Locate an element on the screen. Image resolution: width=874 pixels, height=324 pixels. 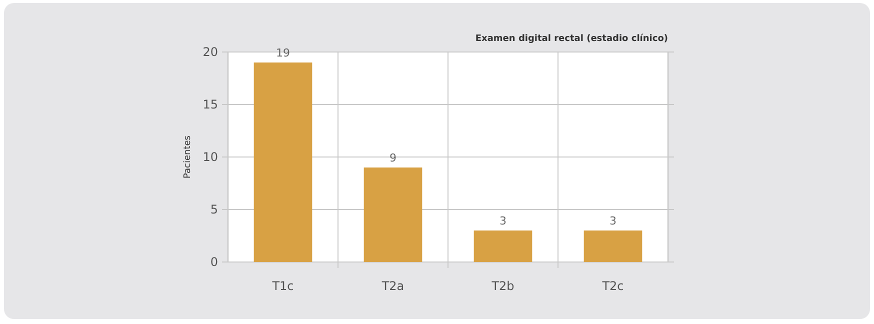
data-label: 9 is located at coordinates (393, 158).